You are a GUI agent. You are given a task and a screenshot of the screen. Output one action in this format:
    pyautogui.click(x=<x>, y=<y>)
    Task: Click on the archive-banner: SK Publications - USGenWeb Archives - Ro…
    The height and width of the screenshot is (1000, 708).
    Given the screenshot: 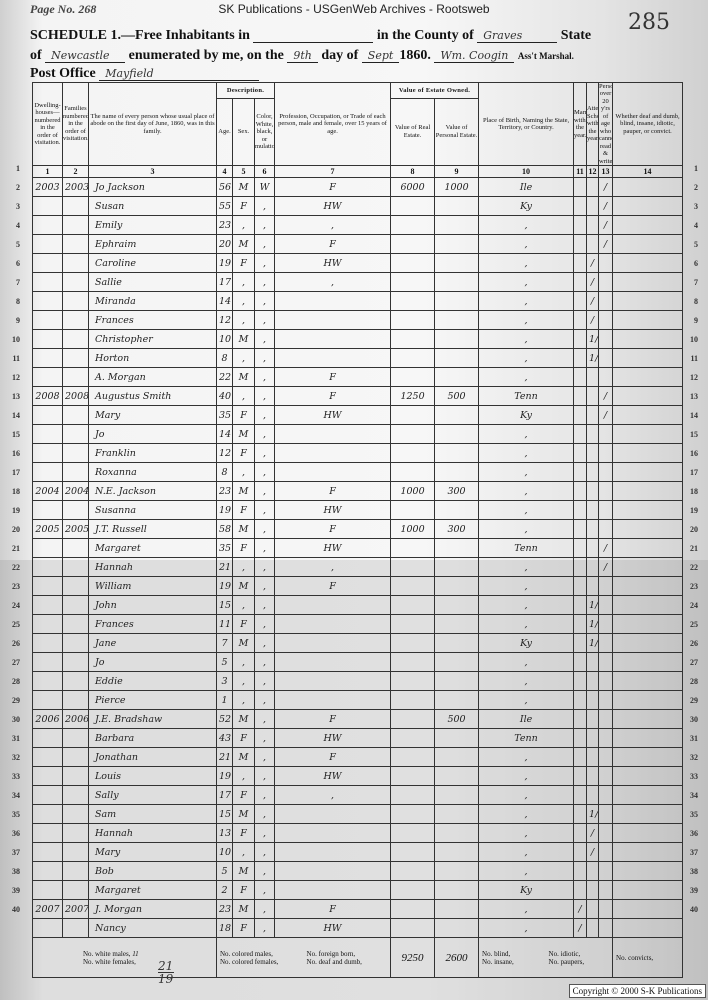 What is the action you would take?
    pyautogui.click(x=354, y=9)
    